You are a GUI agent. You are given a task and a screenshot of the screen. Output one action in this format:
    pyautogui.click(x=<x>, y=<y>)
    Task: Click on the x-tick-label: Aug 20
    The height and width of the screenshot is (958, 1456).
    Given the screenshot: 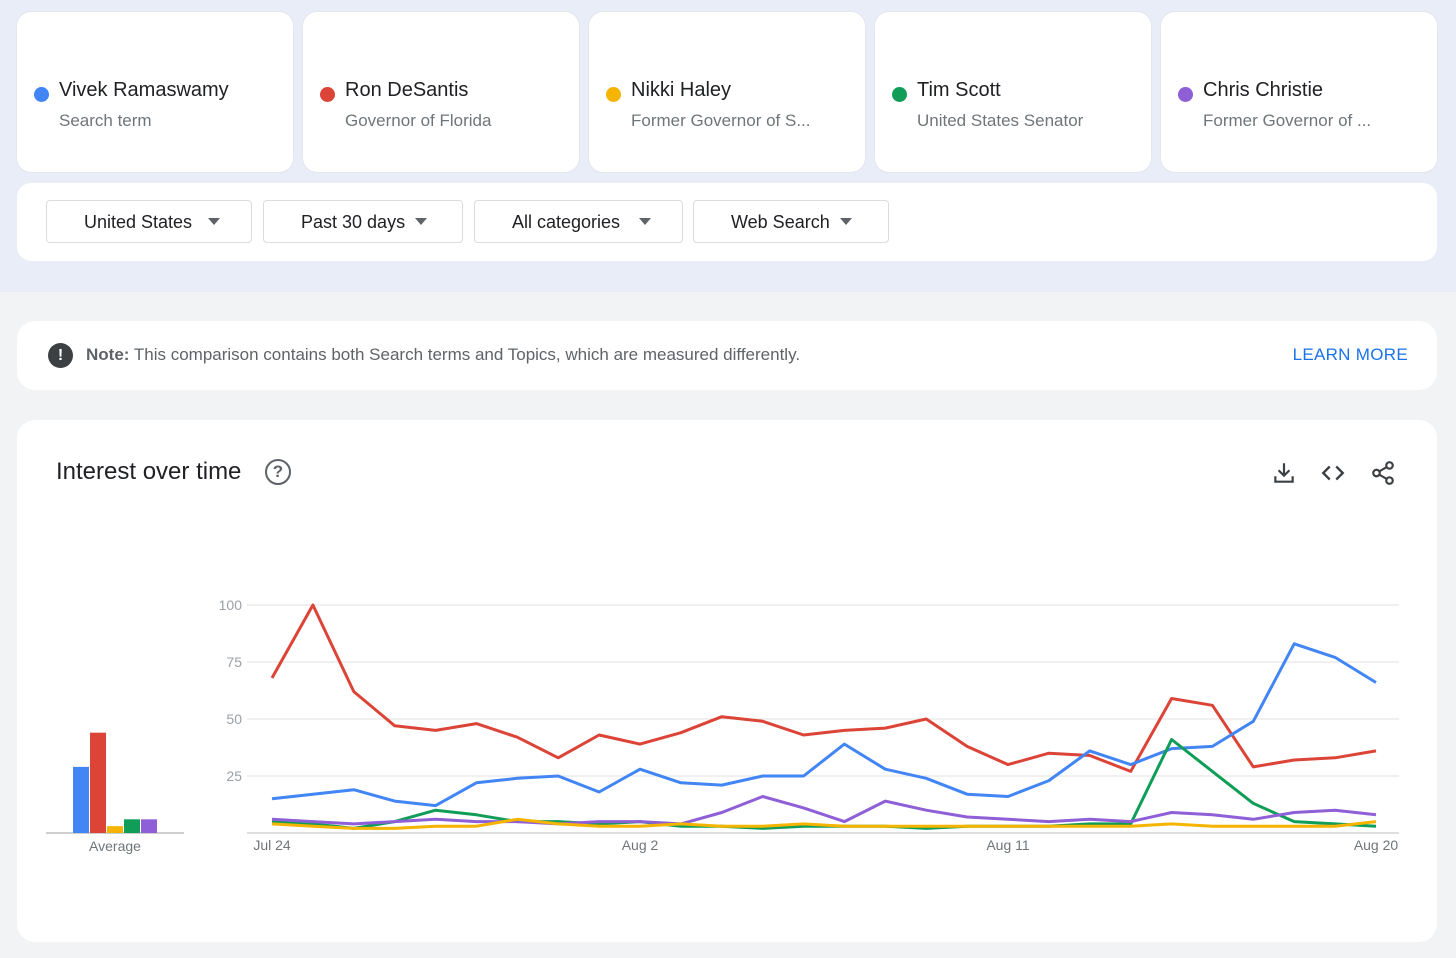 What is the action you would take?
    pyautogui.click(x=1376, y=845)
    